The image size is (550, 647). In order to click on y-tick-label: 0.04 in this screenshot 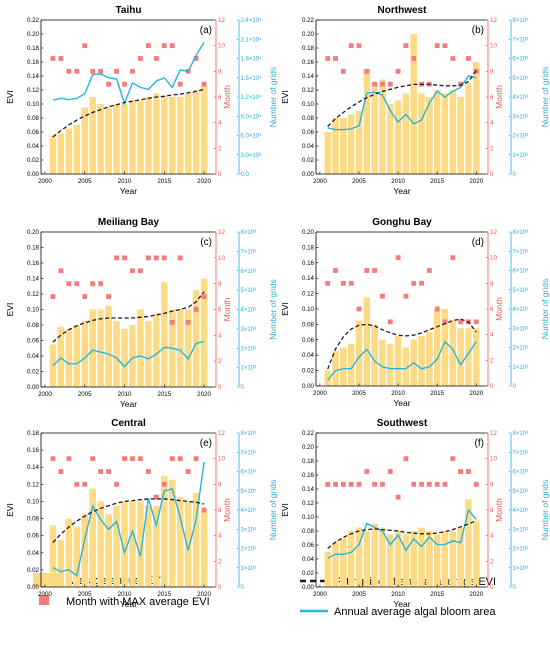, I will do `click(308, 559)`.